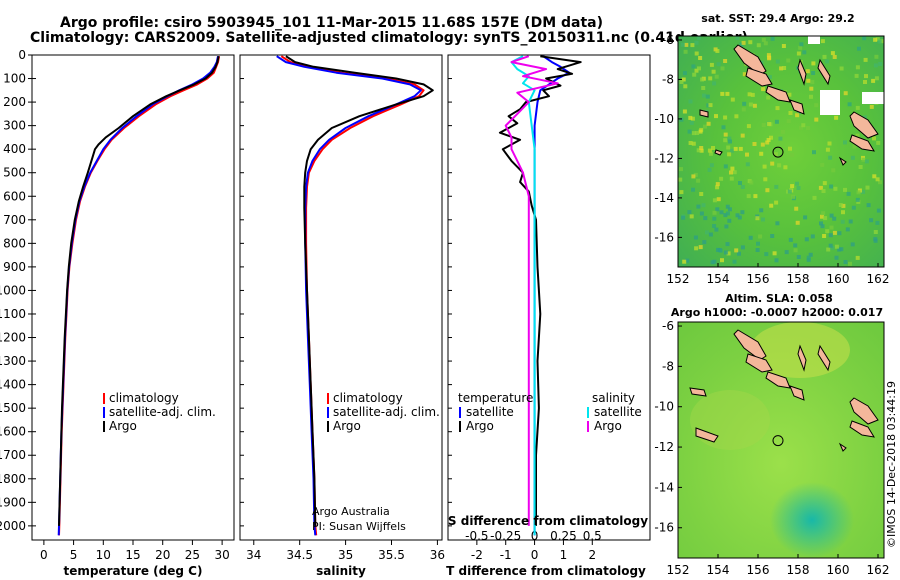 This screenshot has width=900, height=580. Describe the element at coordinates (778, 298) in the screenshot. I see `sla-map-title: Altim. SLA: 0.058` at that location.